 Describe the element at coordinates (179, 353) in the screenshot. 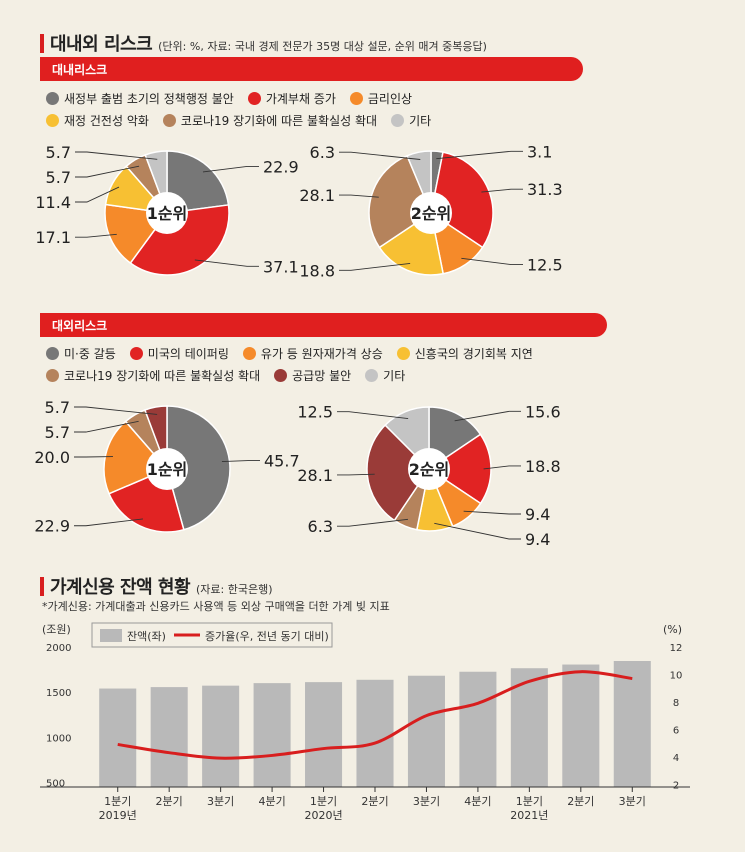

I see `legend-item: 미국의 테이퍼링` at that location.